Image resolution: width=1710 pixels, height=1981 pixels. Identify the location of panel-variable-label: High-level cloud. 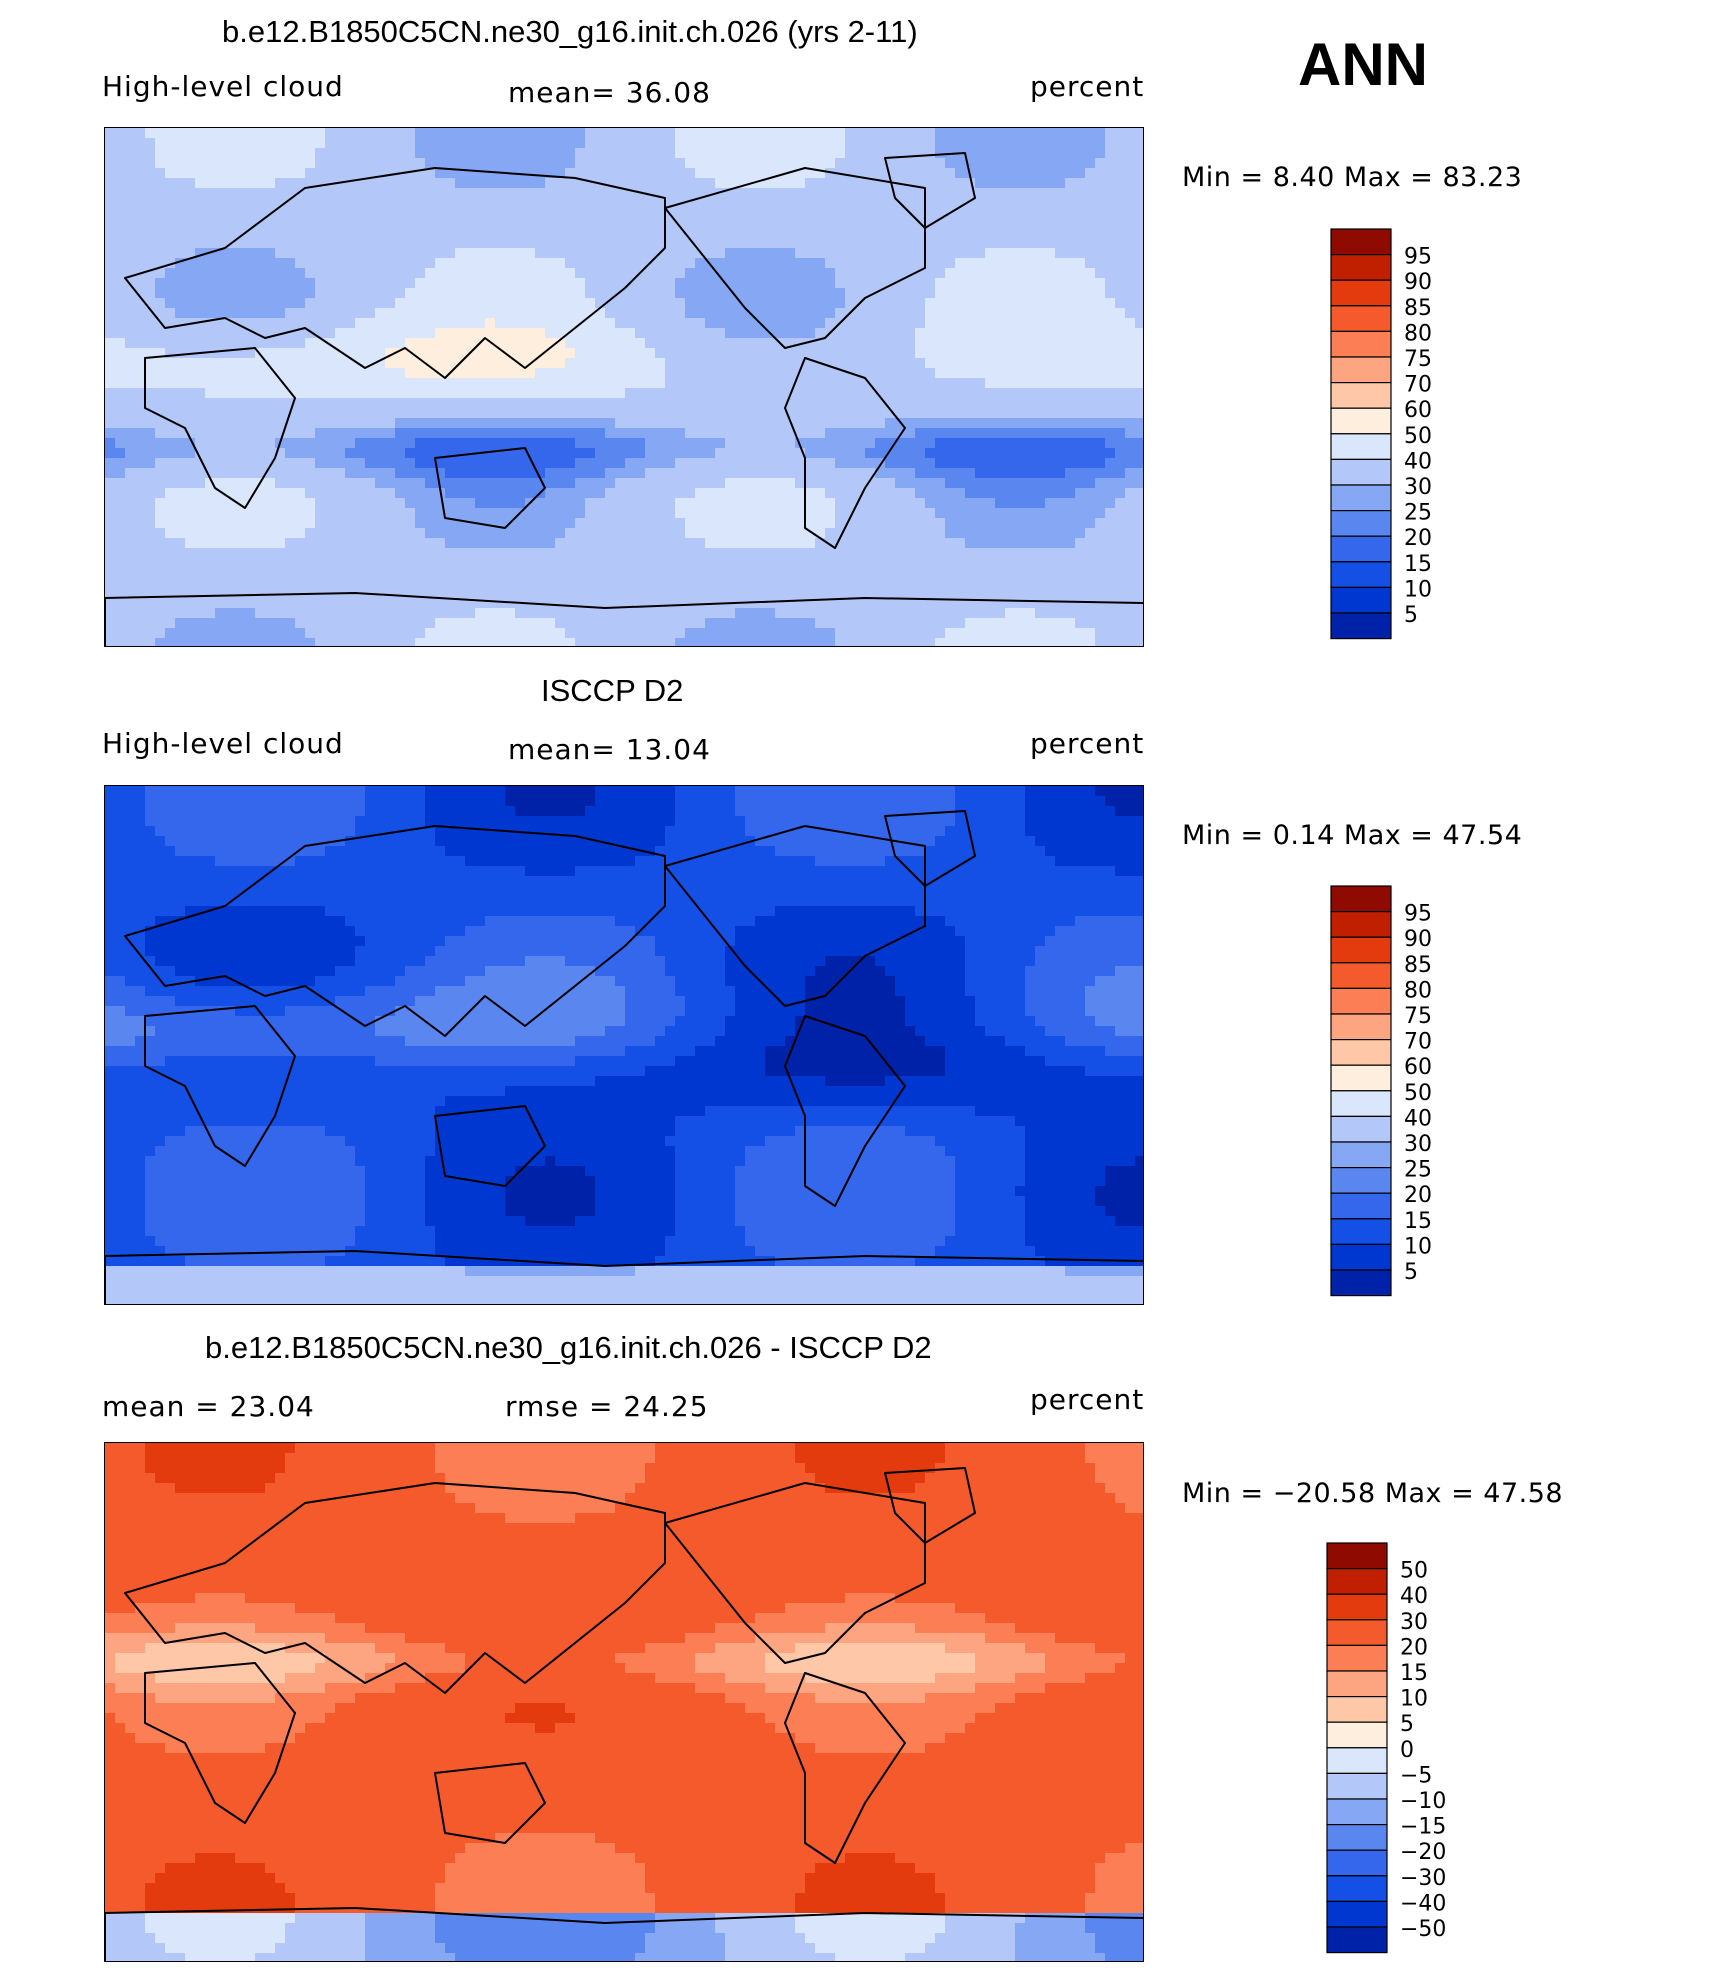
(223, 86).